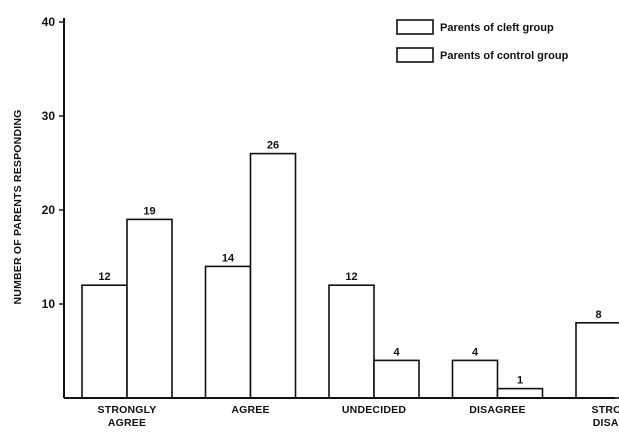  What do you see at coordinates (504, 56) in the screenshot?
I see `legend-label-control: Parents of control group` at bounding box center [504, 56].